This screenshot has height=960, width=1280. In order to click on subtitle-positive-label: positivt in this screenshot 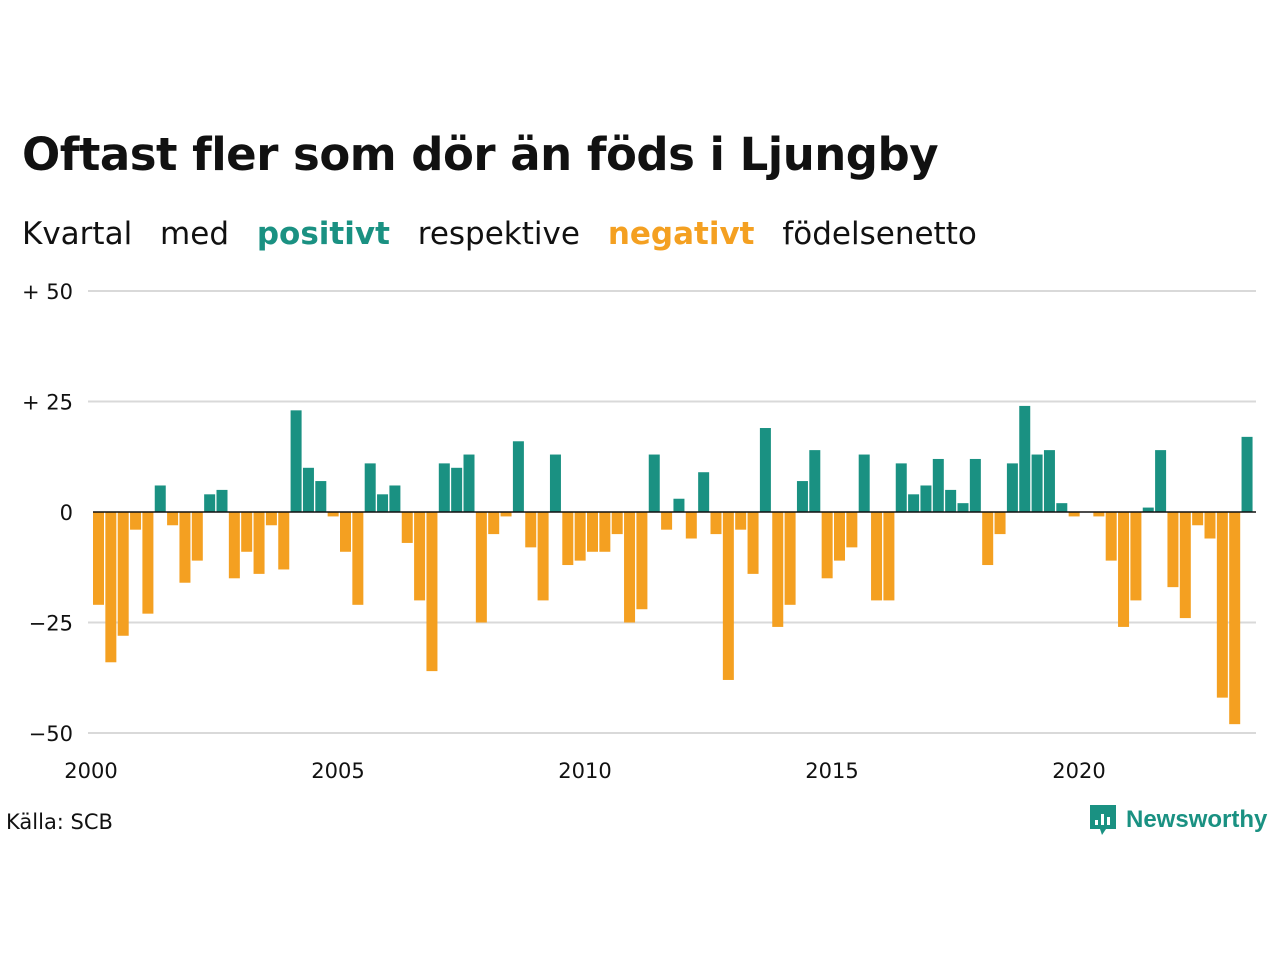, I will do `click(323, 234)`.